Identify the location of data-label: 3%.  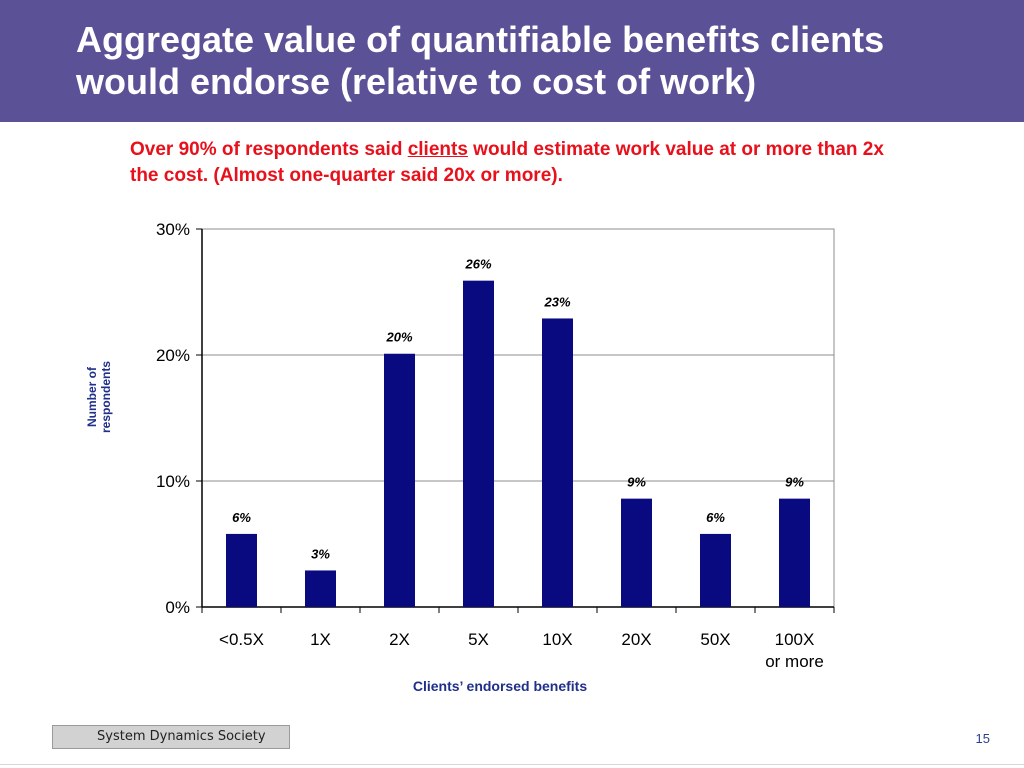
(320, 553).